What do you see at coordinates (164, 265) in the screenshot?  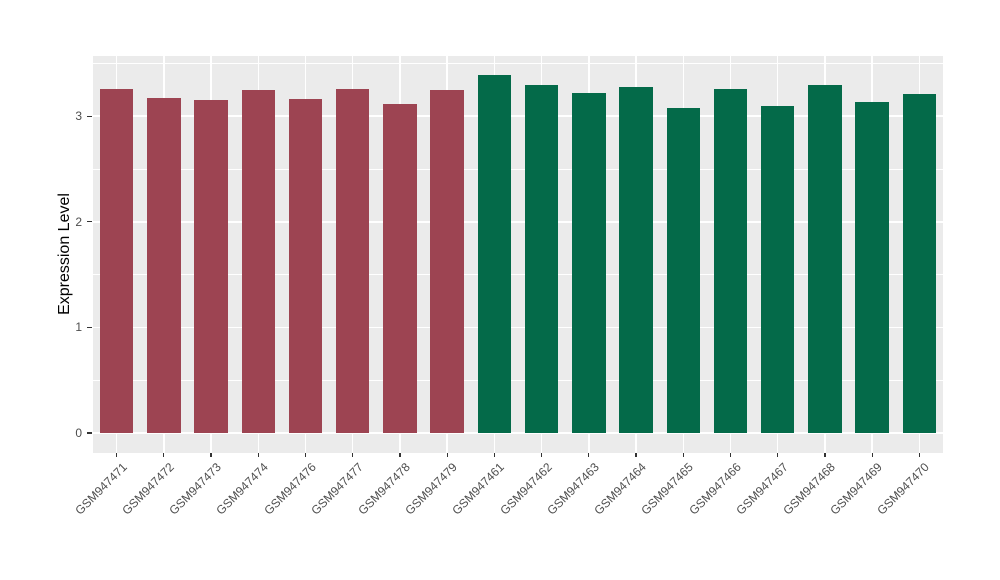 I see `bar-GSM947472` at bounding box center [164, 265].